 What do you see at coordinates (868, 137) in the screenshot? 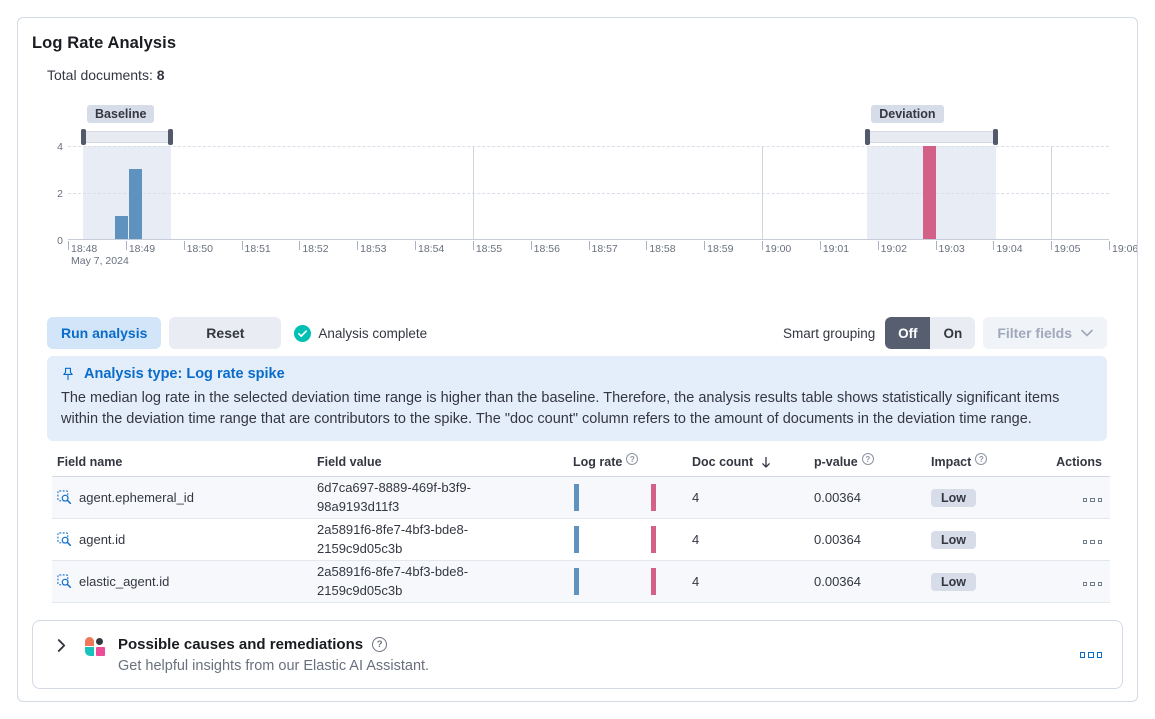
I see `deviation-brush-handle-left` at bounding box center [868, 137].